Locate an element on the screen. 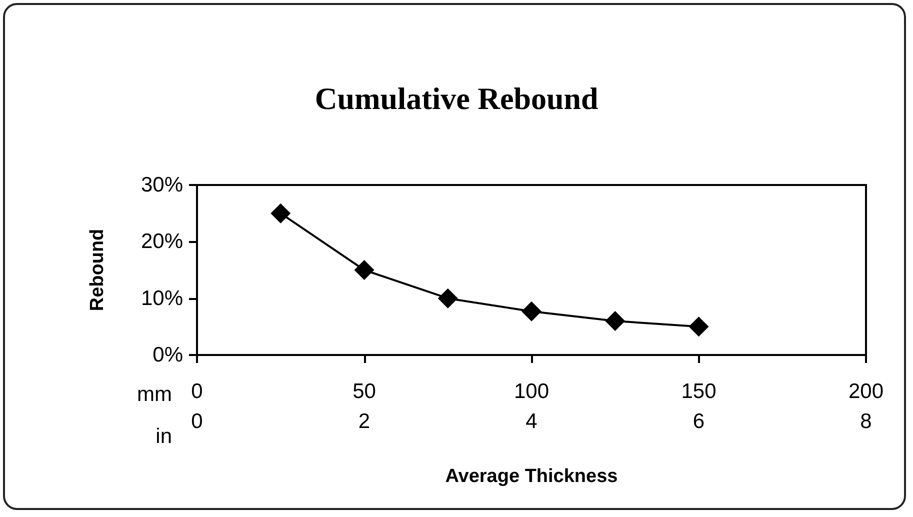 This screenshot has width=913, height=517. x-tick-label: 50 is located at coordinates (364, 391).